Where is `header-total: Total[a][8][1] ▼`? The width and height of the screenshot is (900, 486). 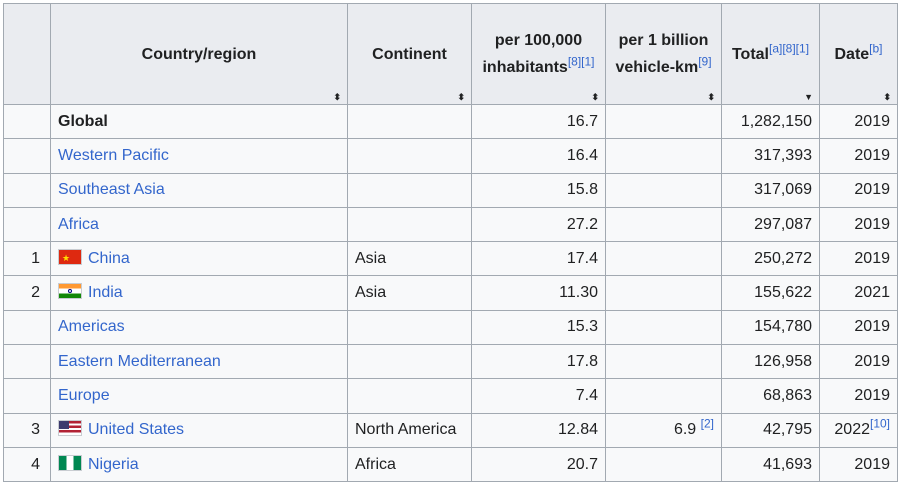 header-total: Total[a][8][1] ▼ is located at coordinates (770, 54).